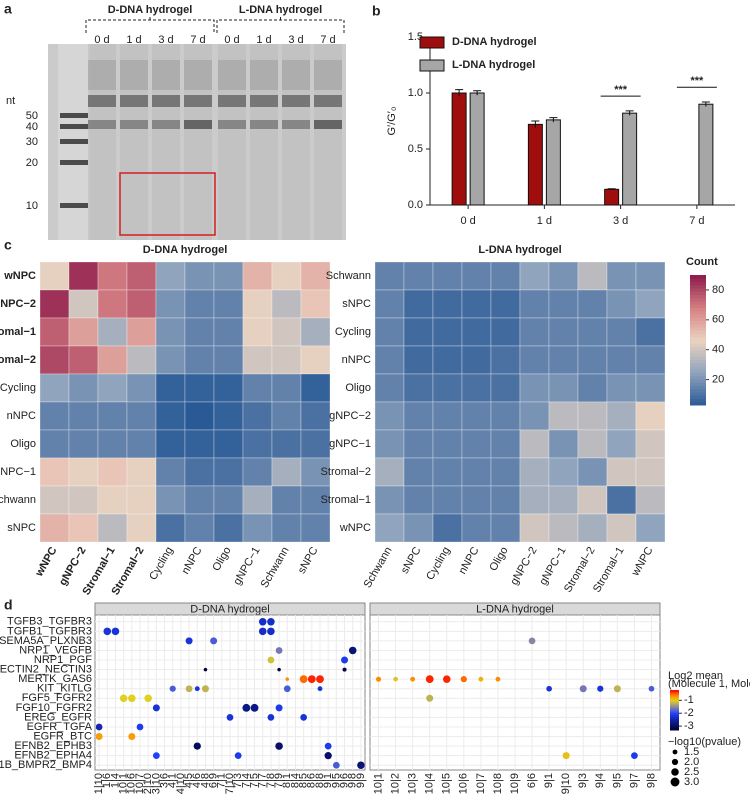  I want to click on x-tick-label: 7|5, so click(254, 780).